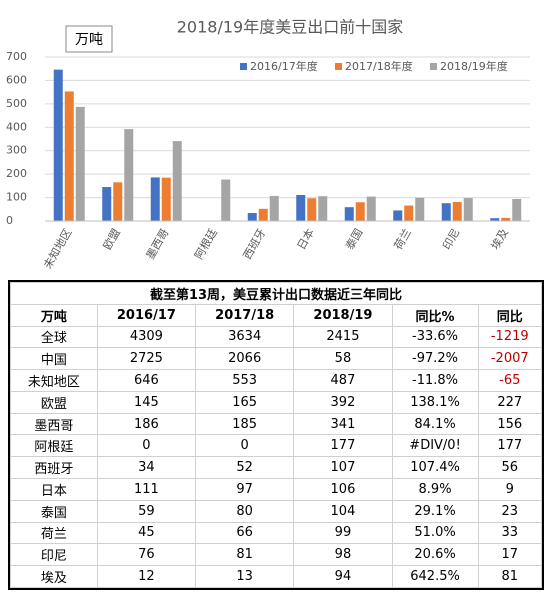 This screenshot has width=554, height=606. What do you see at coordinates (54, 380) in the screenshot?
I see `table-cell: 未知地区` at bounding box center [54, 380].